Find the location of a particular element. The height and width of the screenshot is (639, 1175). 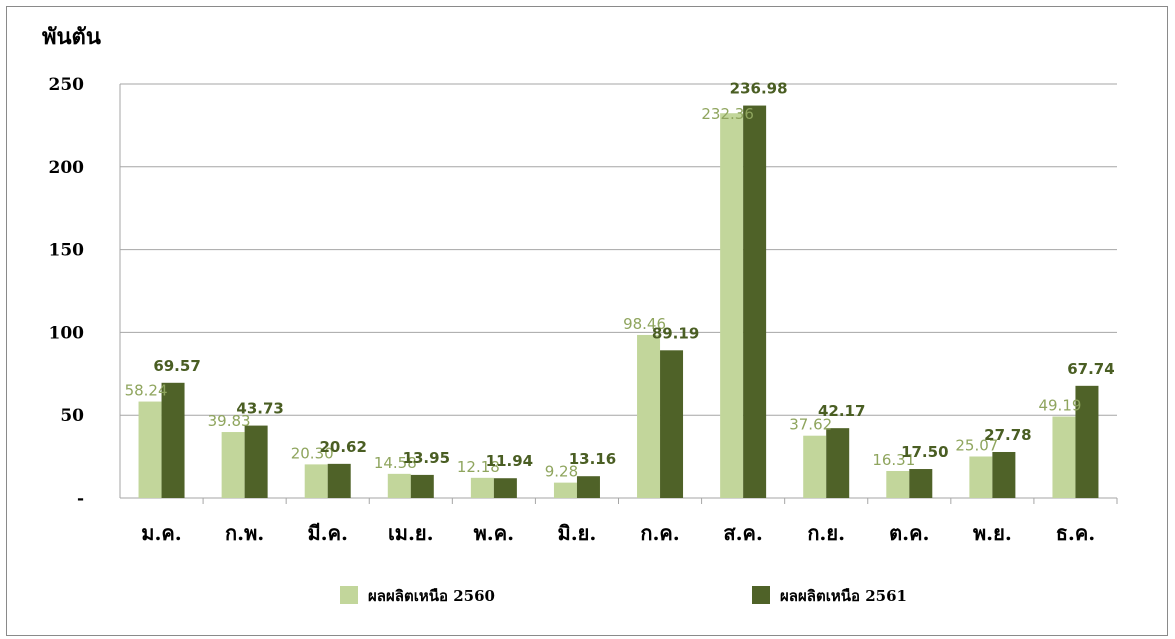

x-tick-label: ต.ค. is located at coordinates (909, 533).